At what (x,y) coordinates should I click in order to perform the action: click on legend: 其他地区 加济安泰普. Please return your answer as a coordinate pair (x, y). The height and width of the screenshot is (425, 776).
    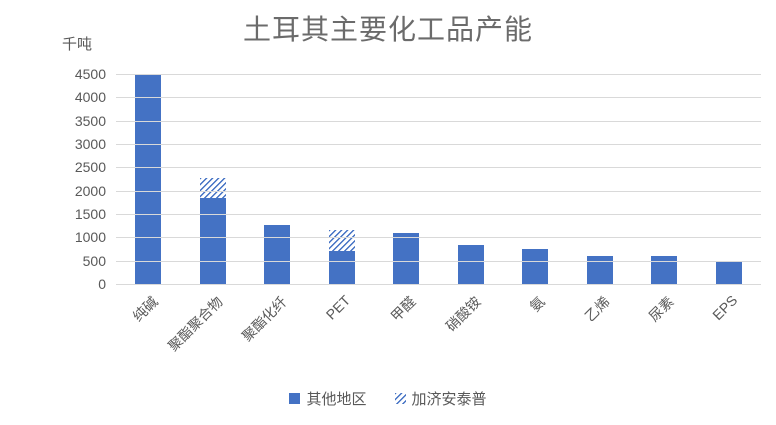
    Looking at the image, I should click on (388, 398).